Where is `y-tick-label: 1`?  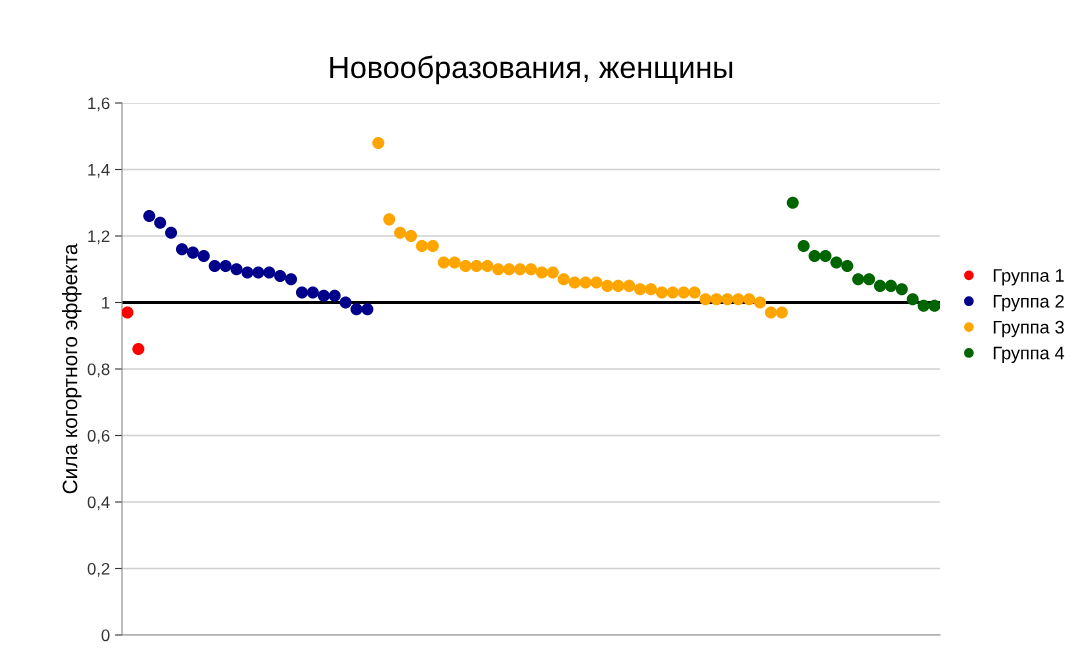 y-tick-label: 1 is located at coordinates (106, 303).